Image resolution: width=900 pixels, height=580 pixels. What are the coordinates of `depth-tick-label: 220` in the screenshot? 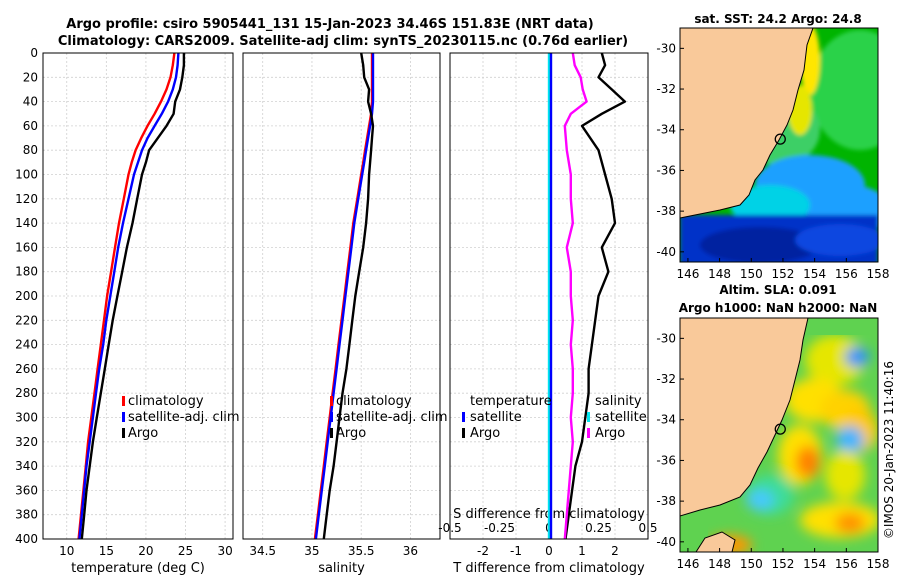 It's located at (26, 320).